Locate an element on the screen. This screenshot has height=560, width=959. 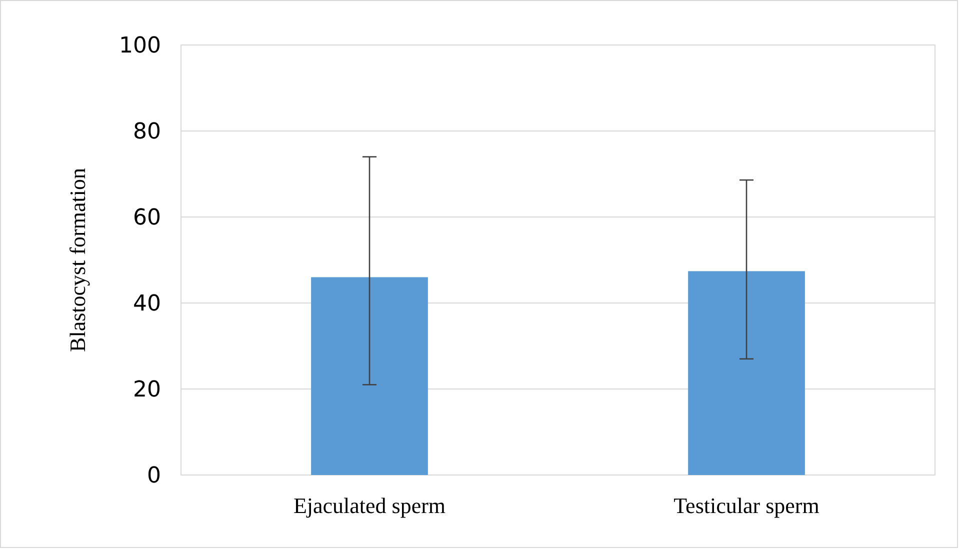
y-axis-title: Blastocyst formation is located at coordinates (77, 260).